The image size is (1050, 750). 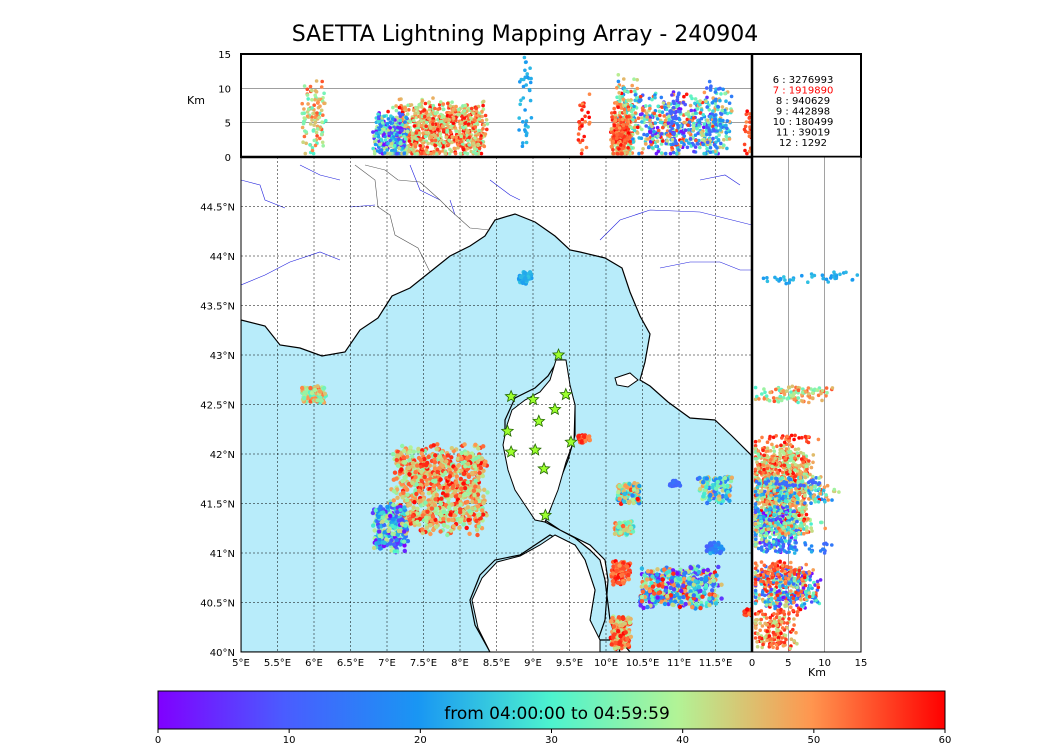 I want to click on lat-tick-label: 40.5°N, so click(x=217, y=604).